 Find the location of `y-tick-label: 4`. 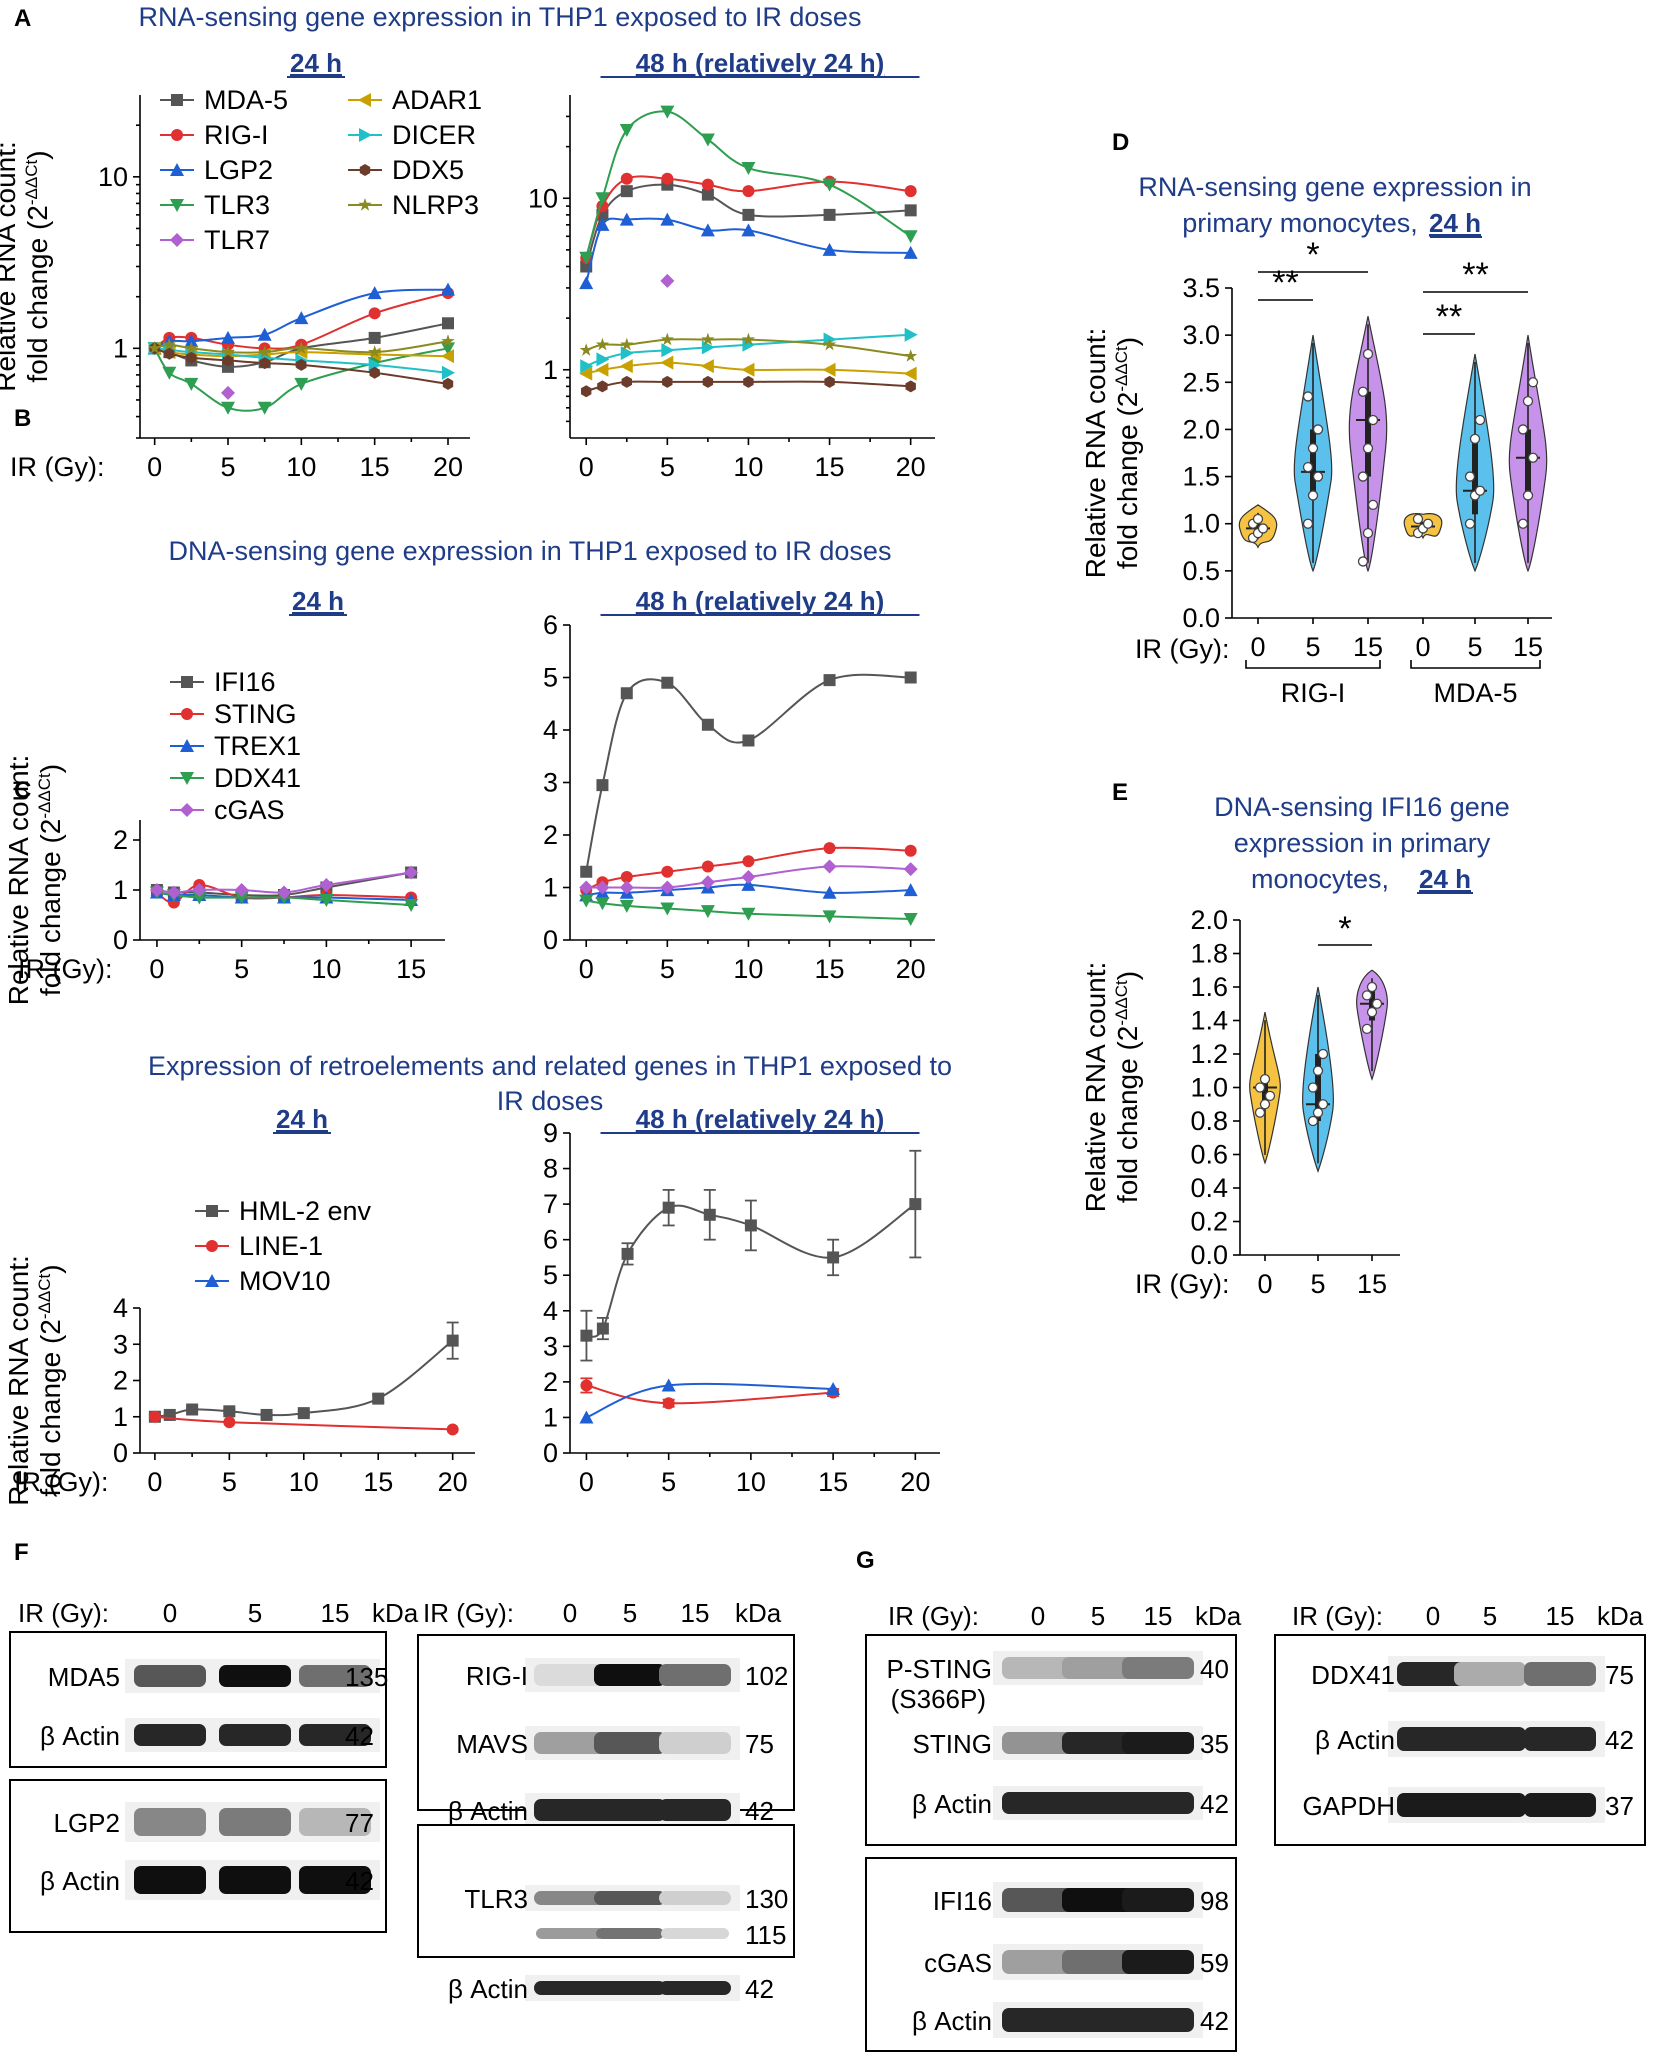

y-tick-label: 4 is located at coordinates (550, 1311).